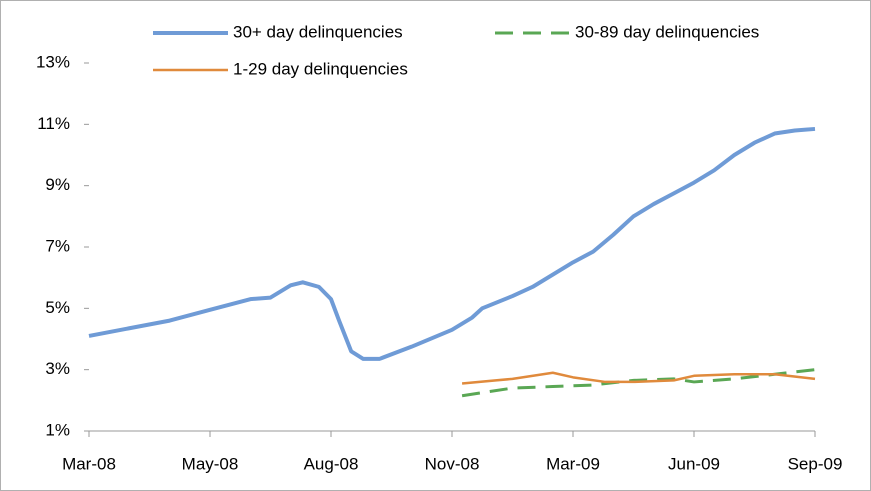 The height and width of the screenshot is (491, 871). Describe the element at coordinates (452, 463) in the screenshot. I see `x-tick-label: Nov-08` at that location.